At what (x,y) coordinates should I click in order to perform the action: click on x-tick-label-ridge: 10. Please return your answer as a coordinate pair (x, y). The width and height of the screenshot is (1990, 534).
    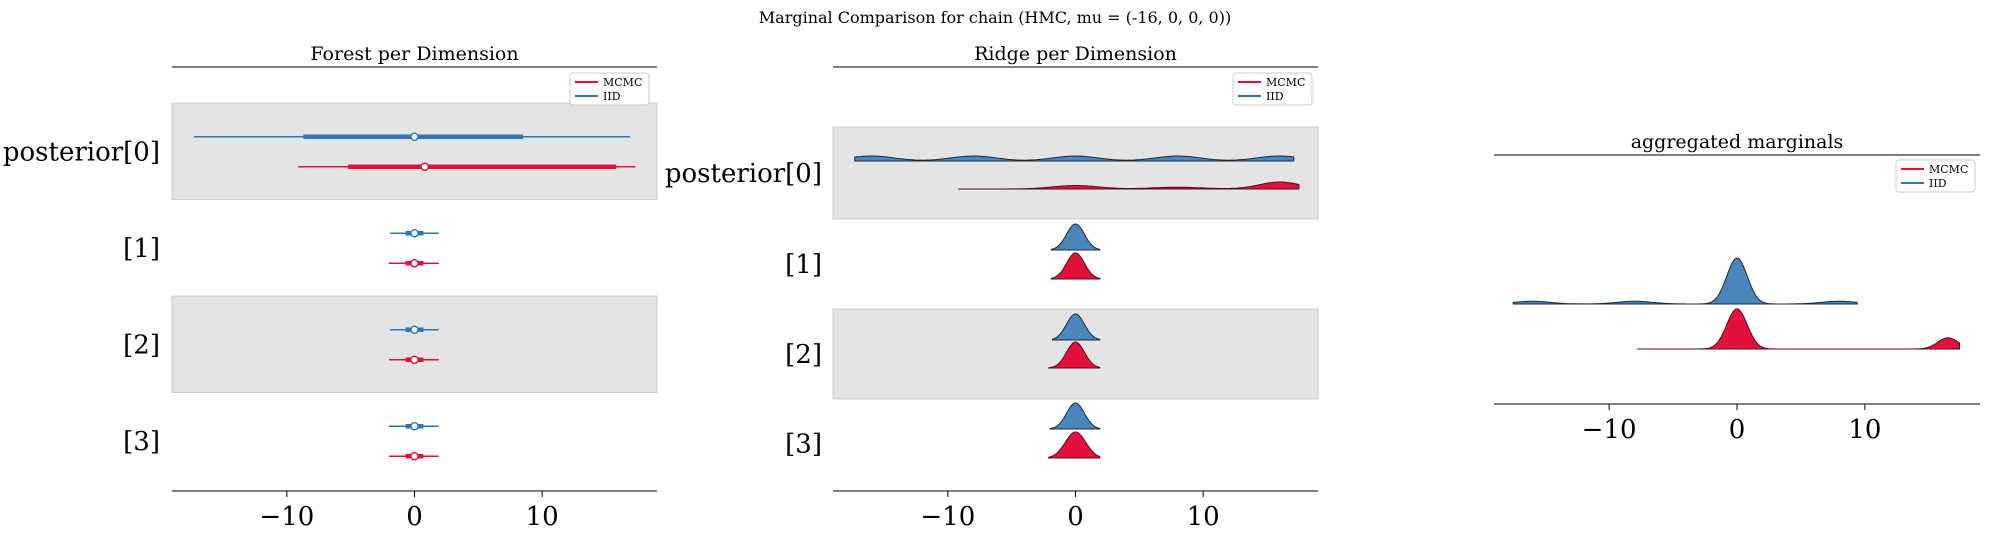
    Looking at the image, I should click on (1203, 517).